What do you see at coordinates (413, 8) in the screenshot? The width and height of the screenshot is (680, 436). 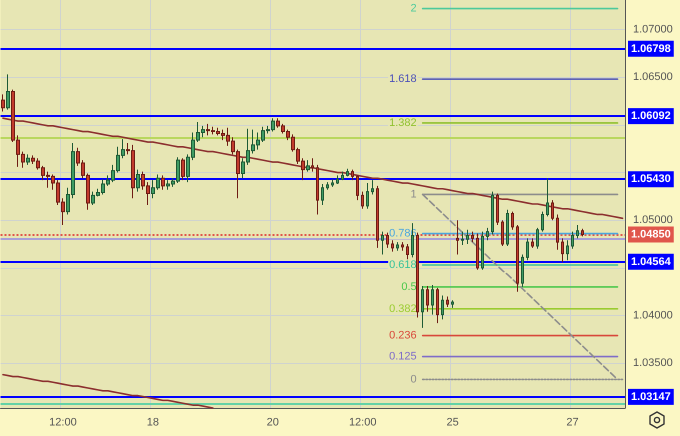 I see `series-label: 2` at bounding box center [413, 8].